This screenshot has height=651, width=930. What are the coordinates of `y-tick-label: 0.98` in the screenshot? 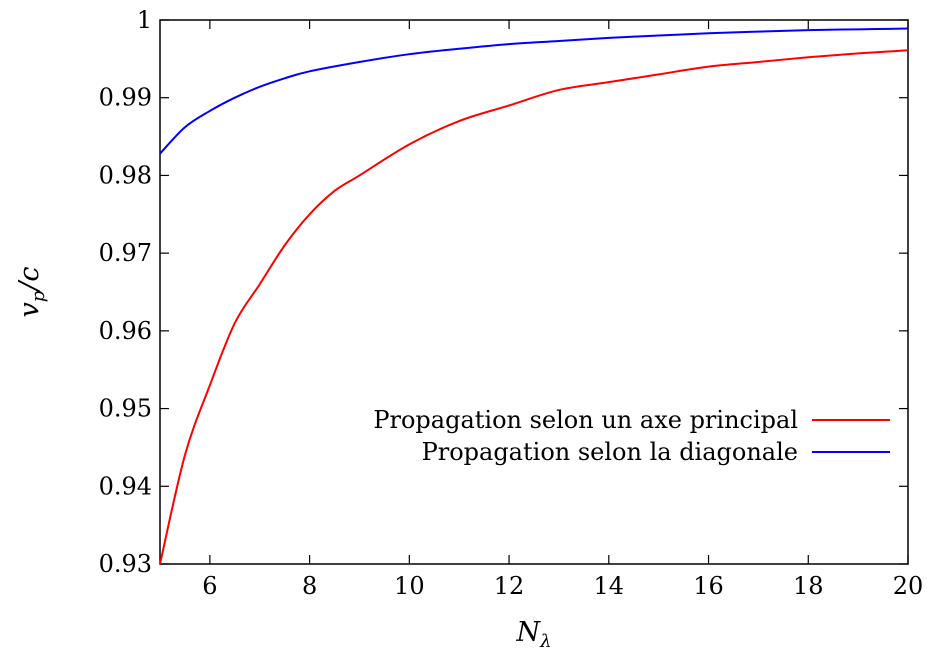 It's located at (125, 175).